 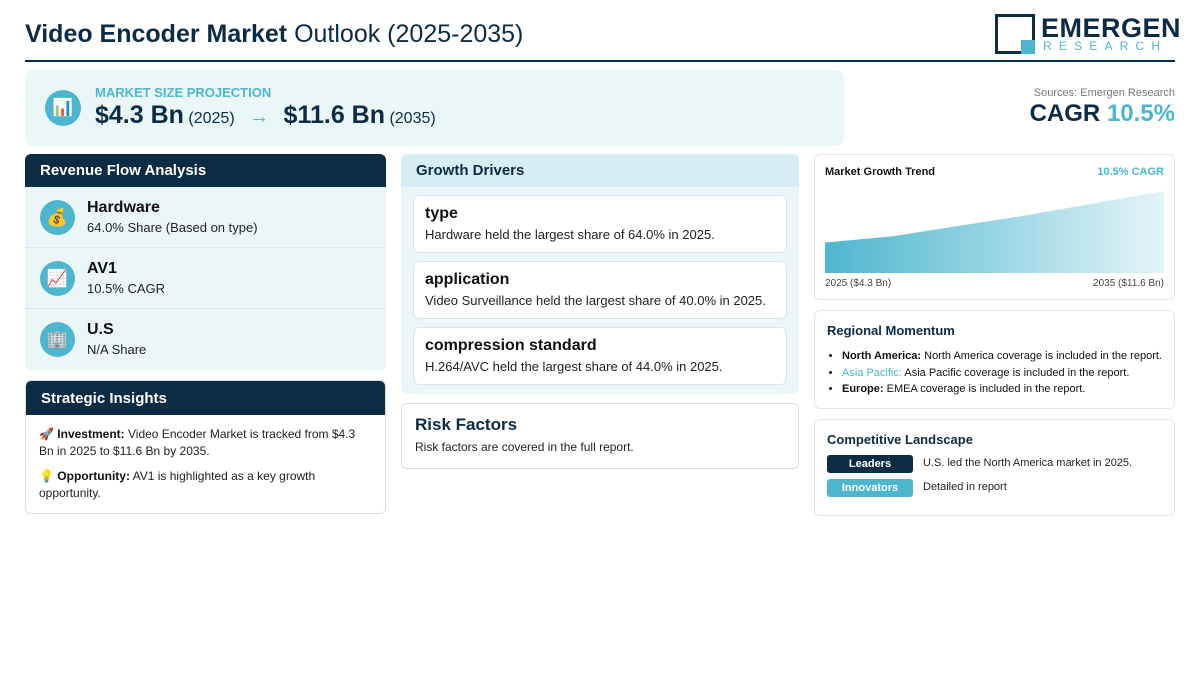 I want to click on growth-drivers-title: Growth Drivers, so click(x=600, y=170).